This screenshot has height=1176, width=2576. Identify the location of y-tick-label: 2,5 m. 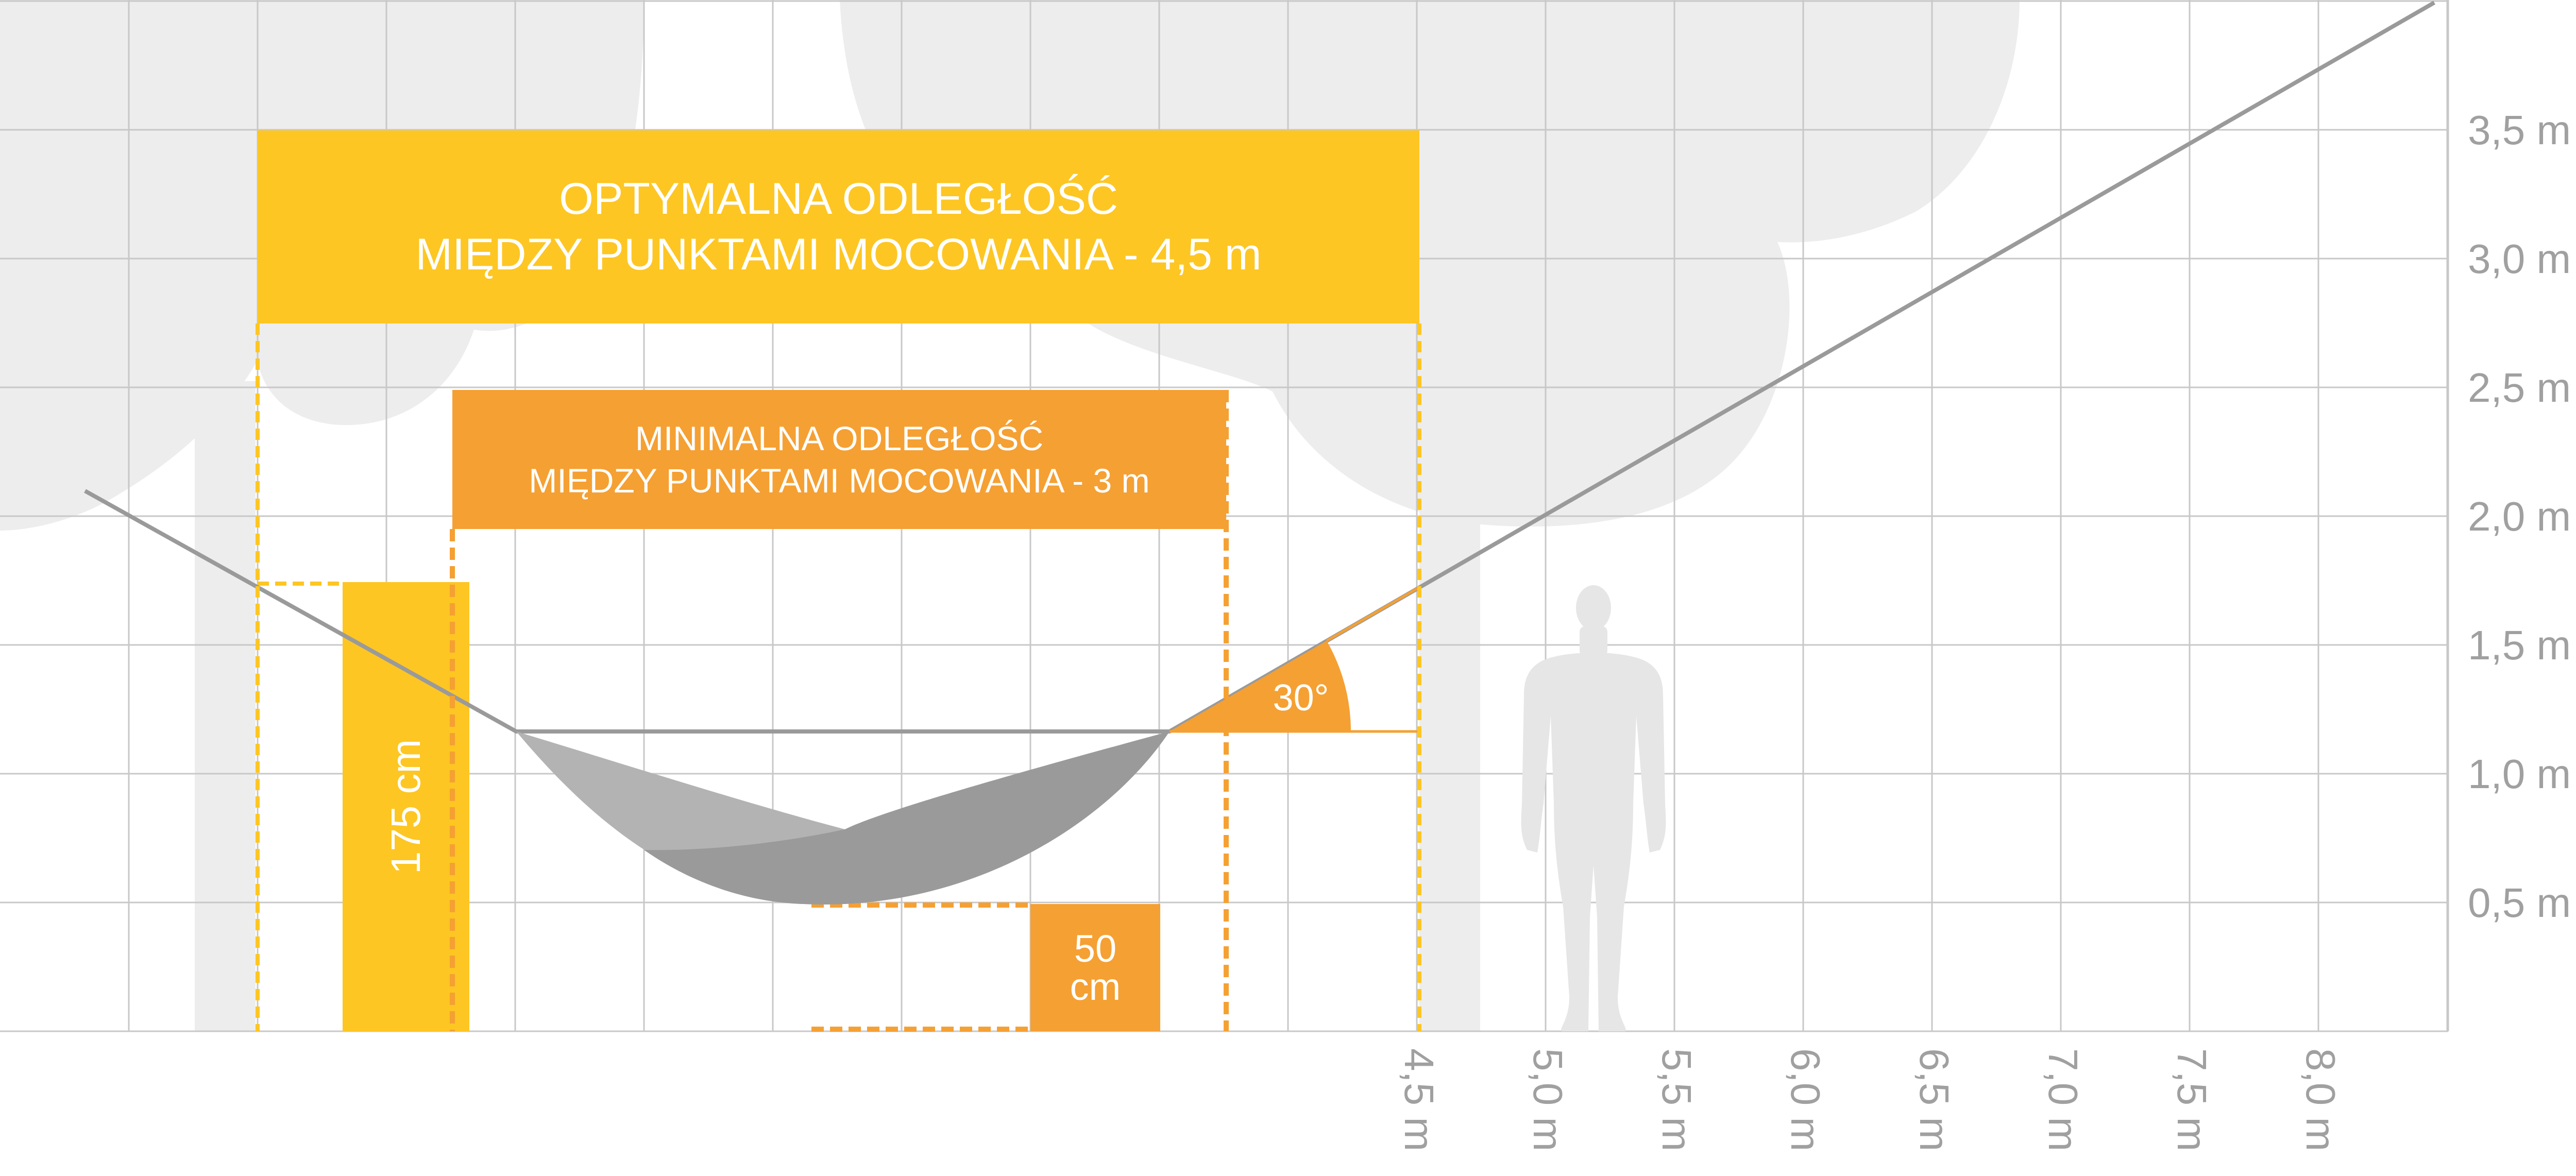
(2519, 388).